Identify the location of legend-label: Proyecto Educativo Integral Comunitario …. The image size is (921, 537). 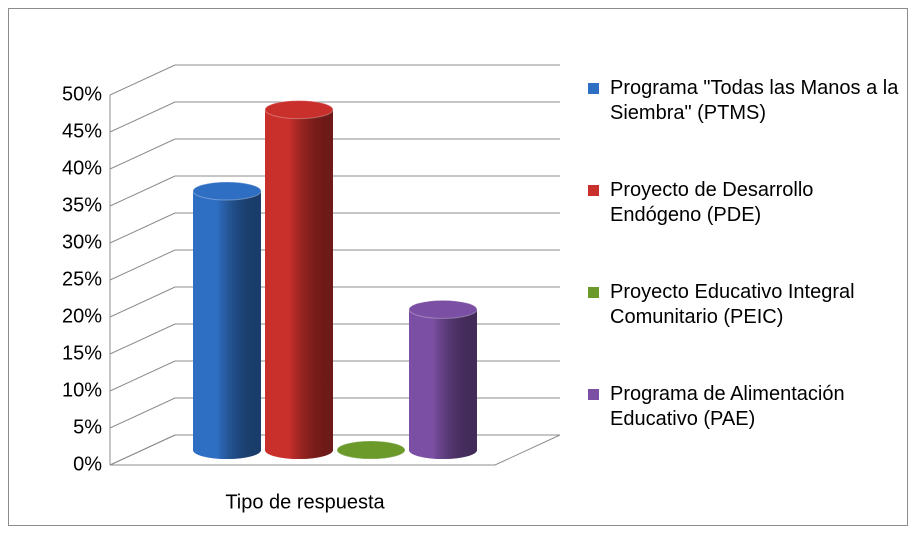
(732, 304).